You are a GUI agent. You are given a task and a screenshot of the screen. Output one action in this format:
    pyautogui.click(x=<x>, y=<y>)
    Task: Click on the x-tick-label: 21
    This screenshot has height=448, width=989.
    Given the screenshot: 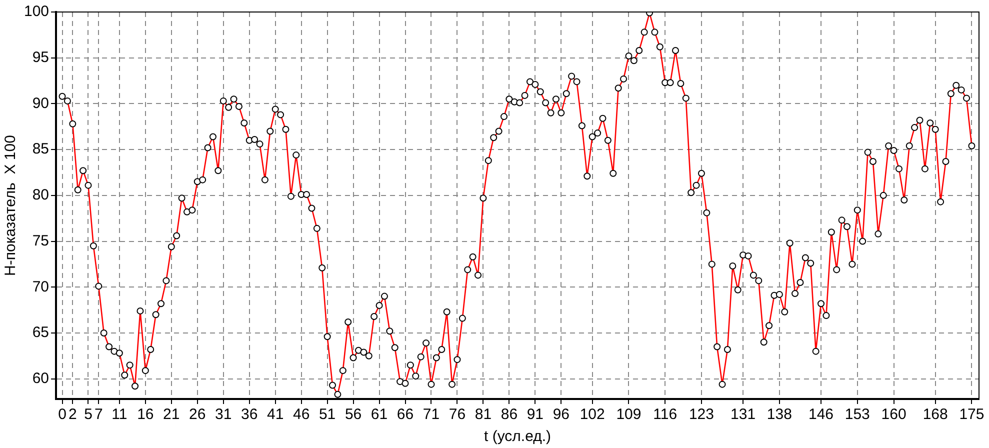 What is the action you would take?
    pyautogui.click(x=171, y=415)
    